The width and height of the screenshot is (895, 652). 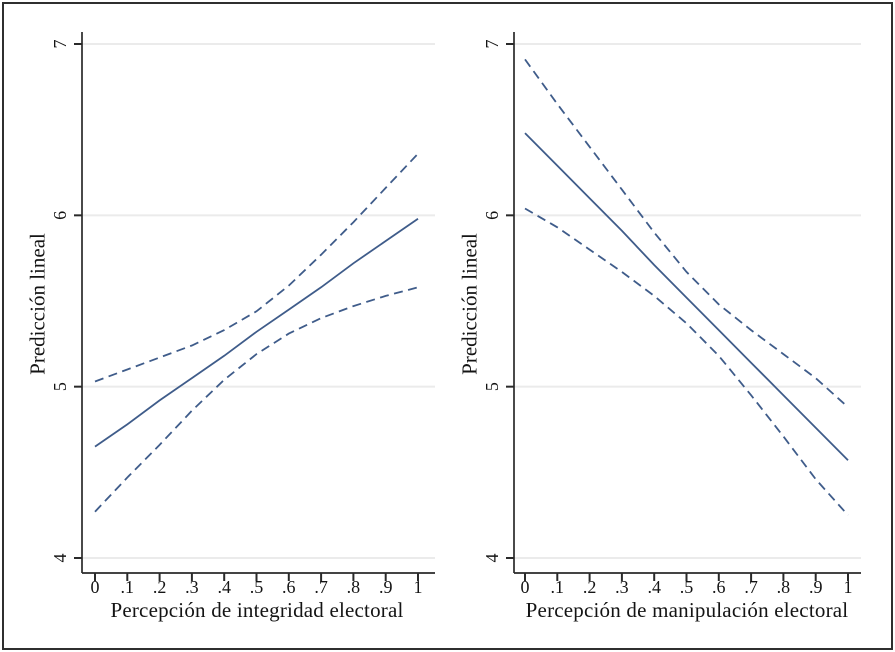 I want to click on series-prediccion-lineal, so click(x=256, y=333).